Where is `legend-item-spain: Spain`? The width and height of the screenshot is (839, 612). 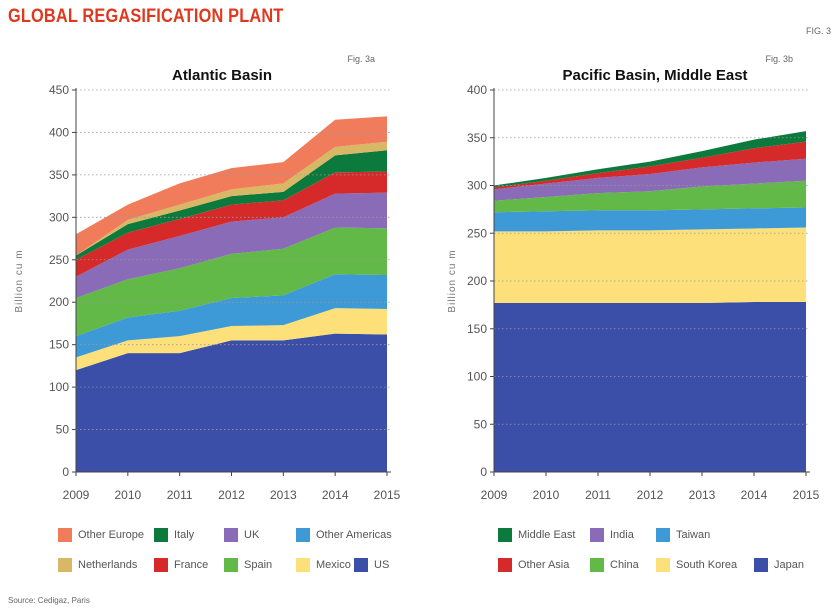
legend-item-spain: Spain is located at coordinates (248, 565).